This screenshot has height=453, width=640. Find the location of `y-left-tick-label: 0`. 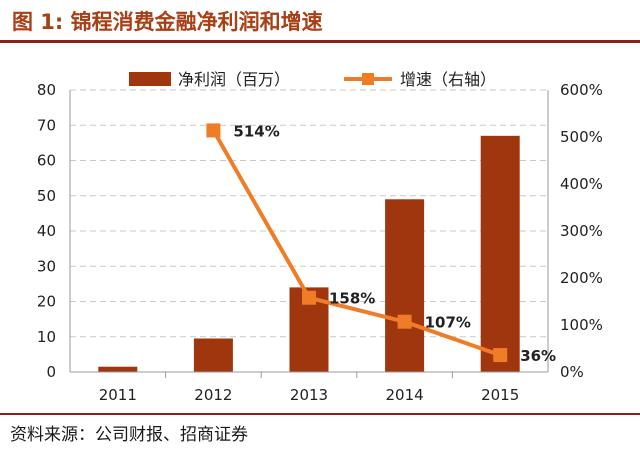

y-left-tick-label: 0 is located at coordinates (51, 372).